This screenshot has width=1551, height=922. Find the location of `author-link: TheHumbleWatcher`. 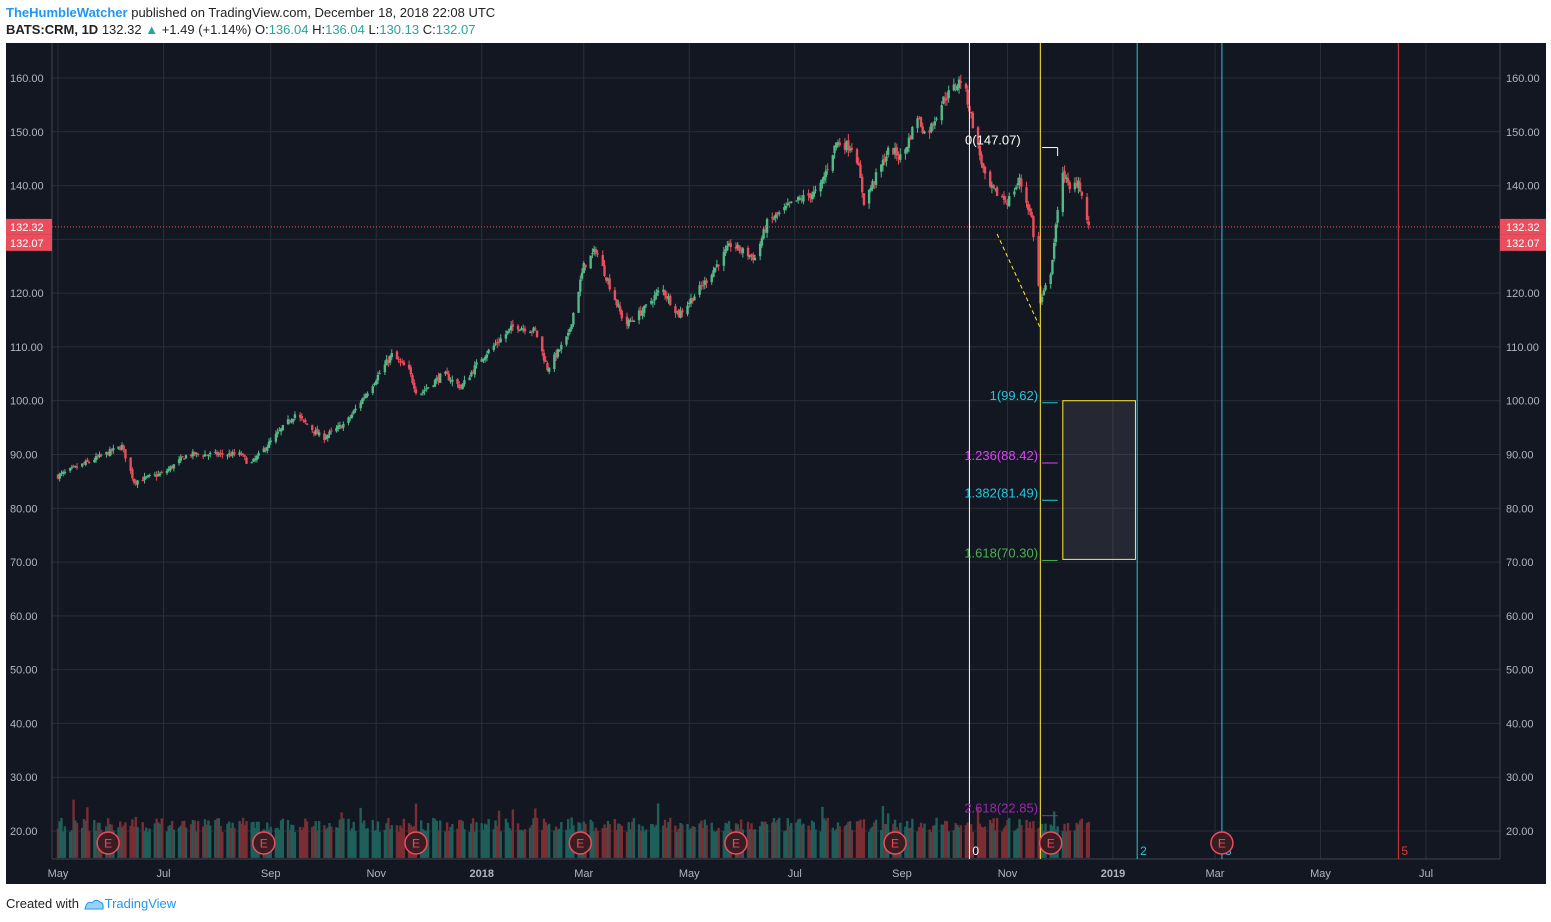

author-link: TheHumbleWatcher is located at coordinates (67, 12).